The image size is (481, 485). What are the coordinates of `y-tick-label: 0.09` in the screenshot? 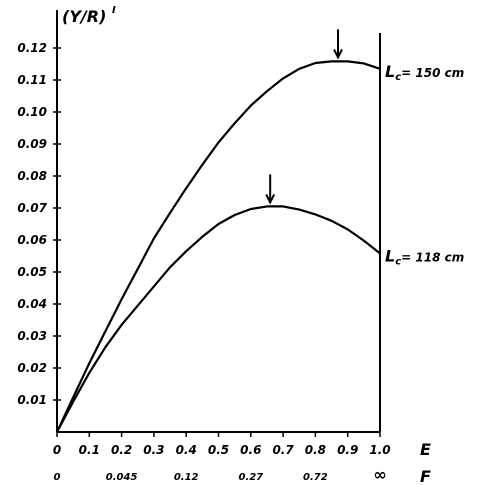 It's located at (32, 144).